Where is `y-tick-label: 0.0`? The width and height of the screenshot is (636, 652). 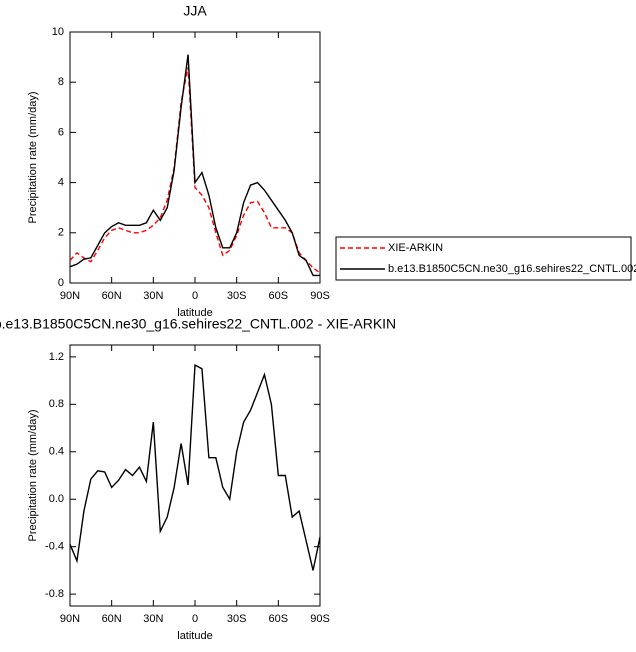
y-tick-label: 0.0 is located at coordinates (56, 499).